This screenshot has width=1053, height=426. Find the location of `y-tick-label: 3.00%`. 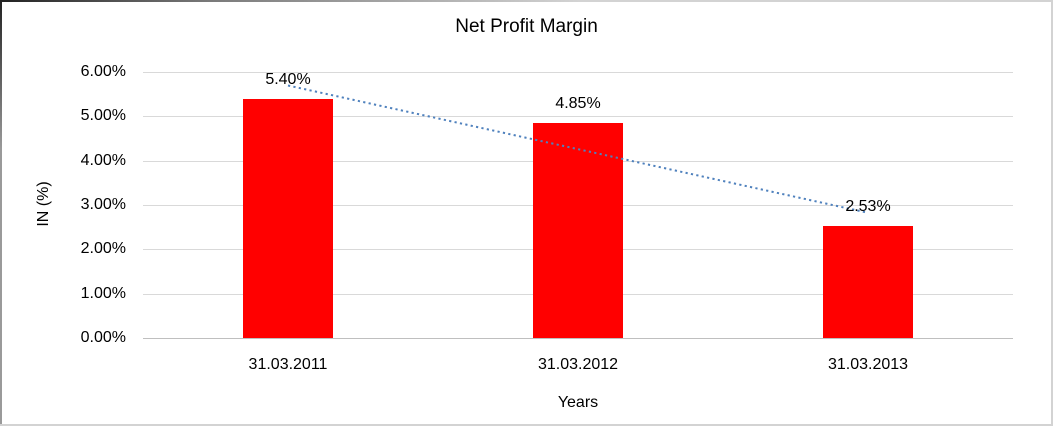

y-tick-label: 3.00% is located at coordinates (103, 204).